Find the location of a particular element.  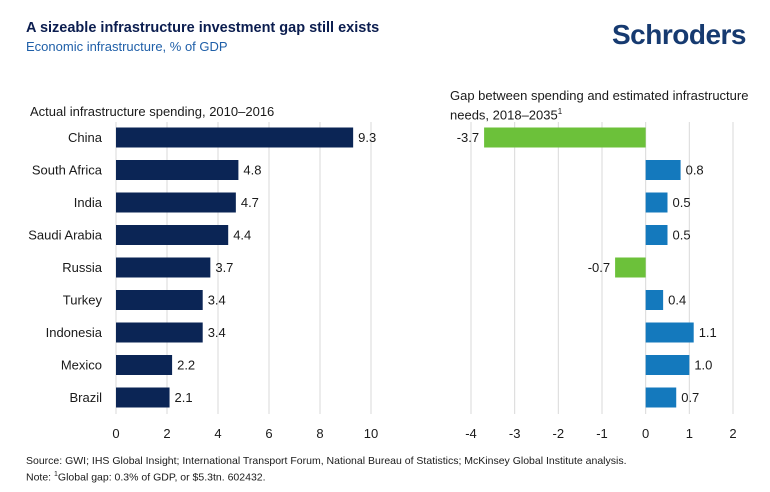

chart-subtitle: Economic infrastructure, % of GDP is located at coordinates (127, 46).